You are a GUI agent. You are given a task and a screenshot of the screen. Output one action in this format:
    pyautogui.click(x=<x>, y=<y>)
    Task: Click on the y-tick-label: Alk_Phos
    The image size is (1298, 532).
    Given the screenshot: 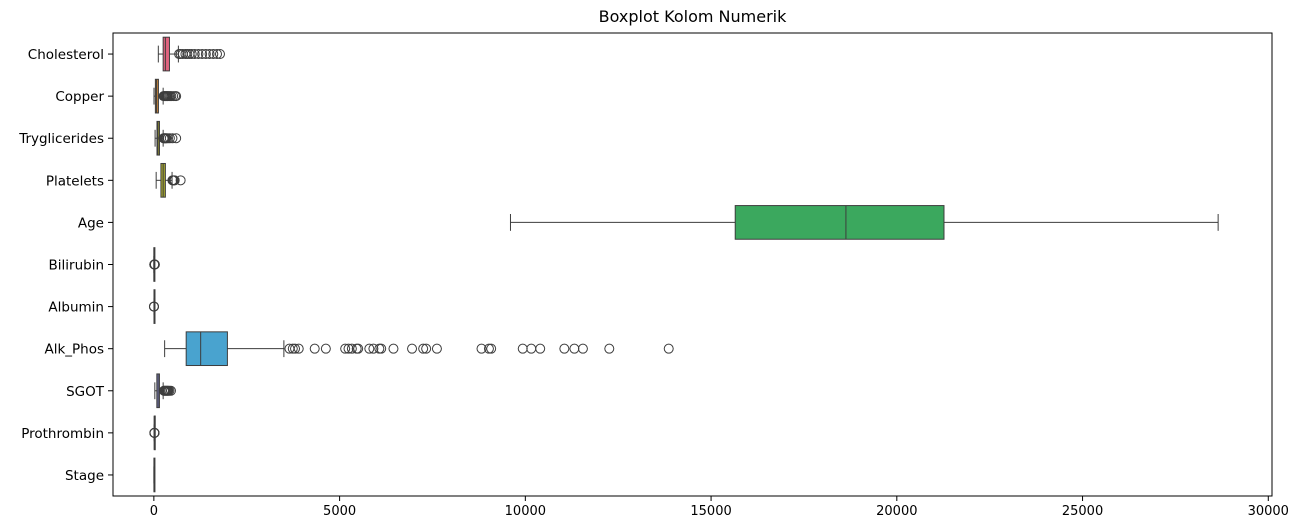 What is the action you would take?
    pyautogui.click(x=74, y=350)
    